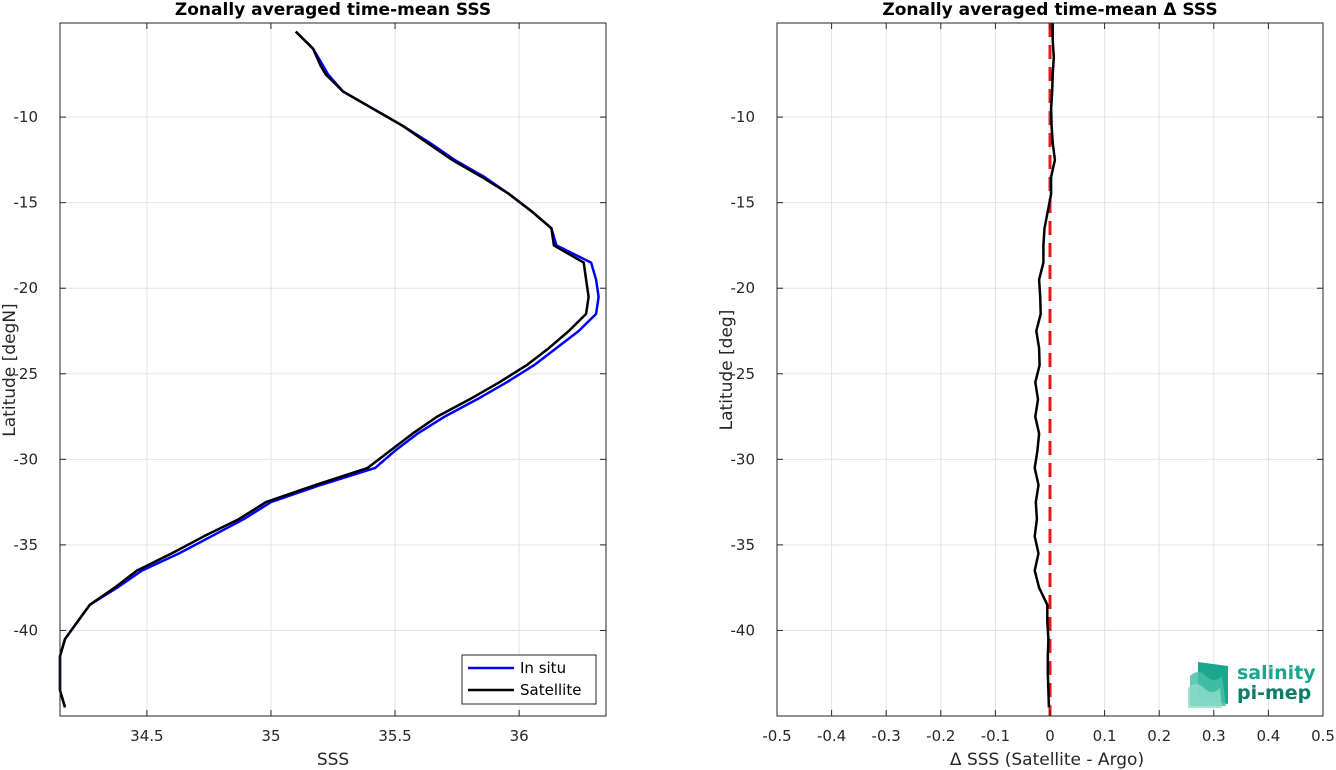 This screenshot has width=1336, height=770. What do you see at coordinates (1105, 736) in the screenshot?
I see `x-tick-label-delta: 0.1` at bounding box center [1105, 736].